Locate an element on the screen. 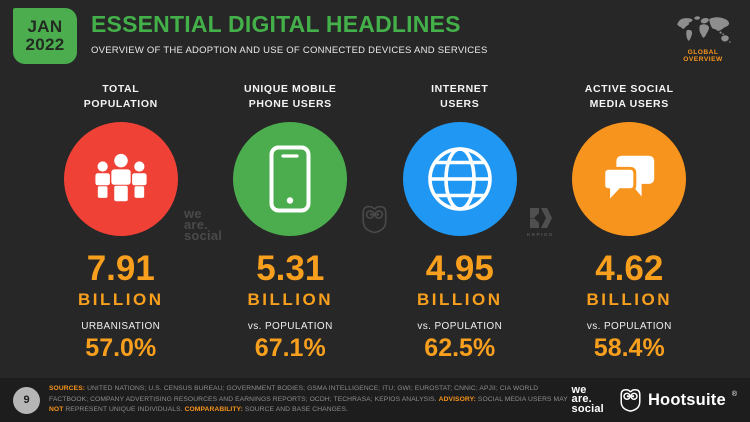  stat-label: TOTAL POPULATION is located at coordinates (121, 99).